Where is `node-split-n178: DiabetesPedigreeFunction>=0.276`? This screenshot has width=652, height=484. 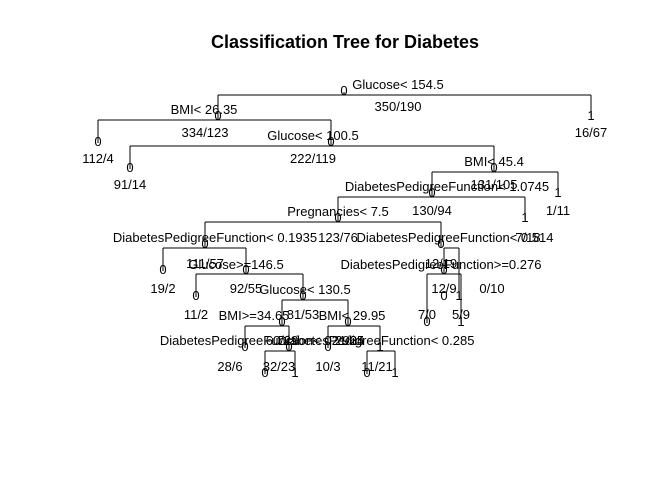 node-split-n178: DiabetesPedigreeFunction>=0.276 is located at coordinates (441, 264).